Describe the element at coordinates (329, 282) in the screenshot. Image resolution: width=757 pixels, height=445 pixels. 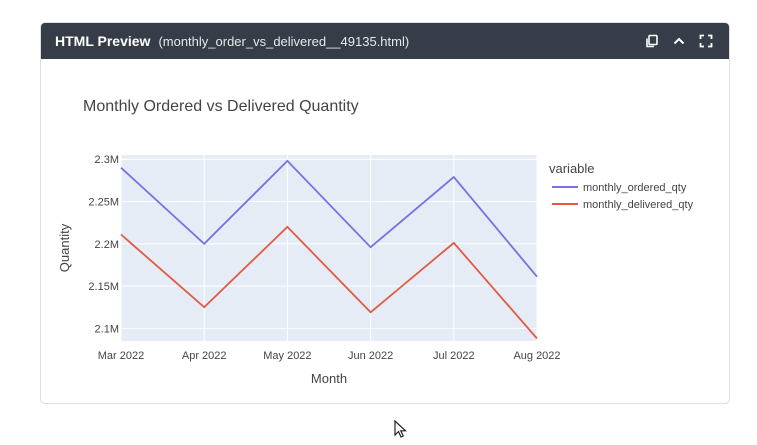
I see `series-line-monthly_delivered_qty` at that location.